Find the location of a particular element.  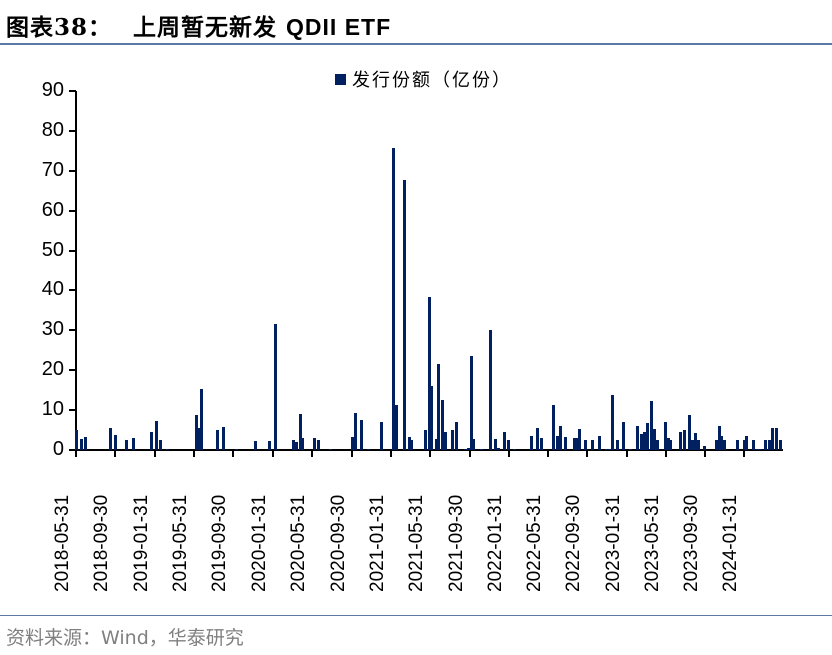

x-tick-label-text: 2022-01-31 is located at coordinates (495, 543).